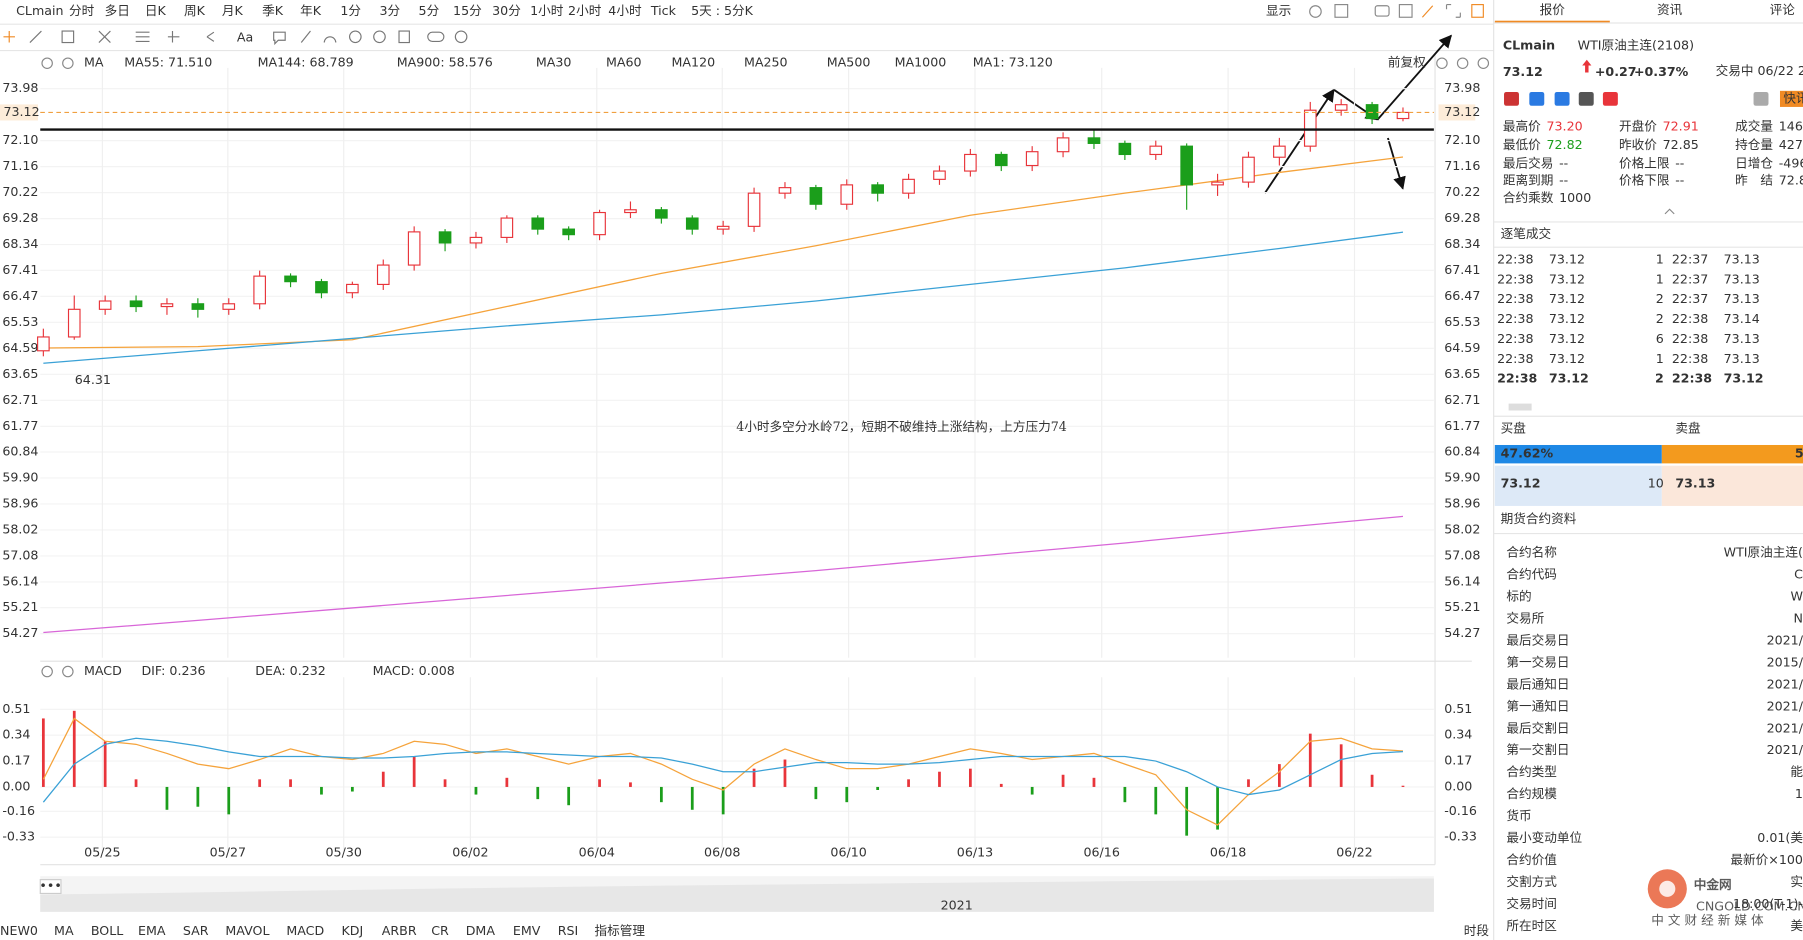  I want to click on period-tab: 3分, so click(389, 10).